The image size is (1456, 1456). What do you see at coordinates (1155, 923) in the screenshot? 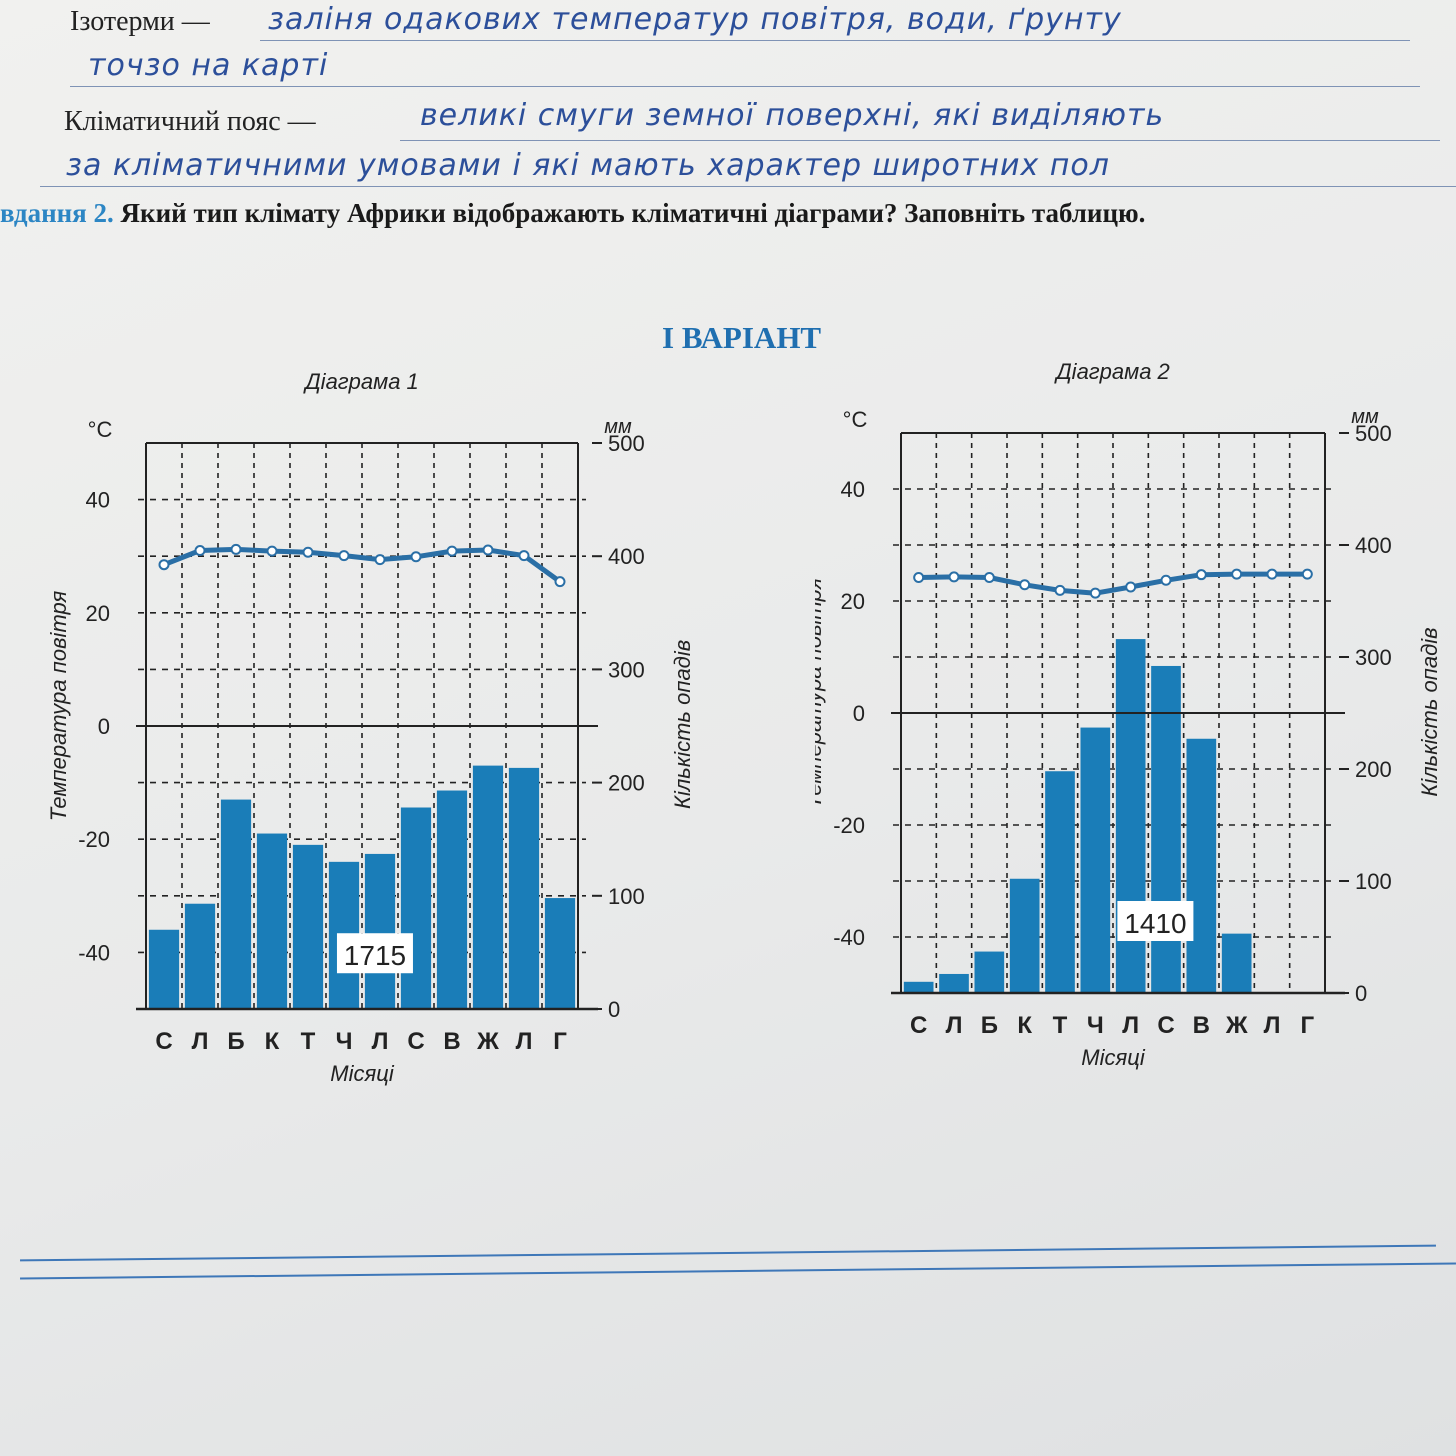
I see `annual-precipitation-value: 1410` at bounding box center [1155, 923].